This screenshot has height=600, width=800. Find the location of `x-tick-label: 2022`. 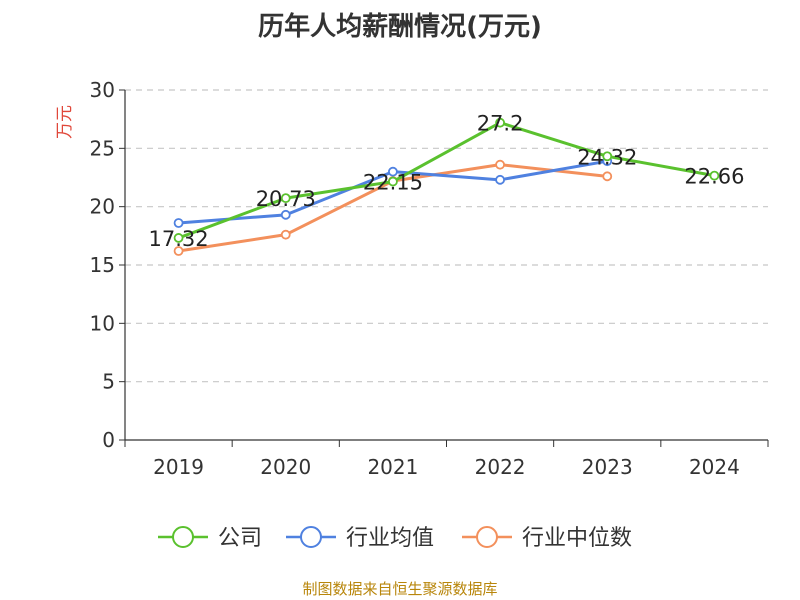

x-tick-label: 2022 is located at coordinates (500, 467).